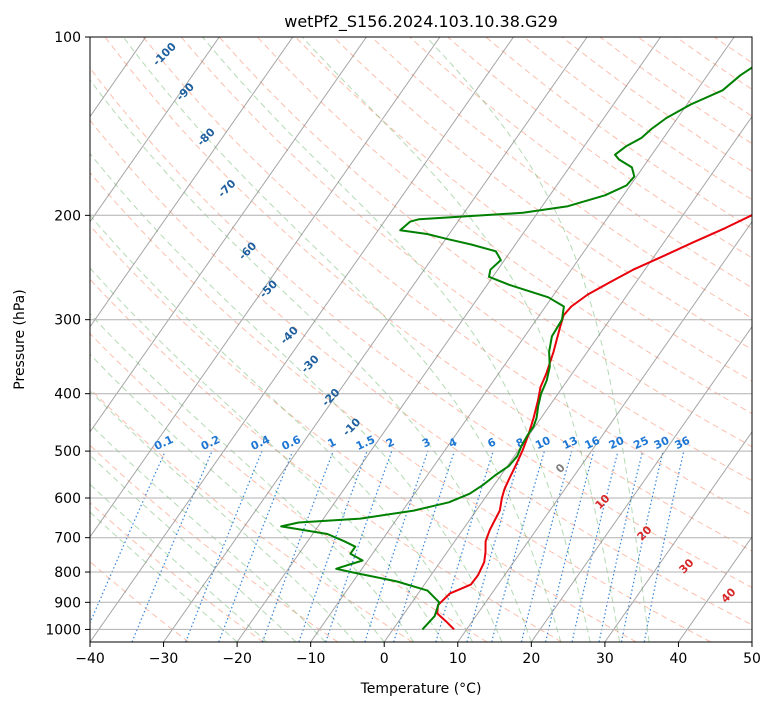  What do you see at coordinates (247, 250) in the screenshot?
I see `wetbulb-label: -60` at bounding box center [247, 250].